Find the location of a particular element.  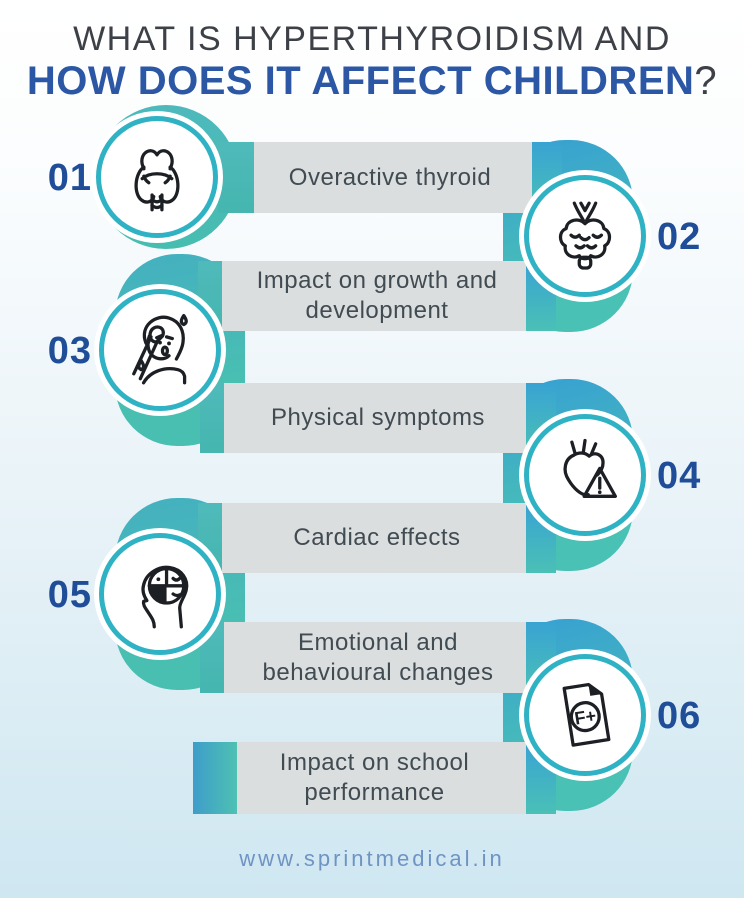

step-number-4: 04 is located at coordinates (679, 476).